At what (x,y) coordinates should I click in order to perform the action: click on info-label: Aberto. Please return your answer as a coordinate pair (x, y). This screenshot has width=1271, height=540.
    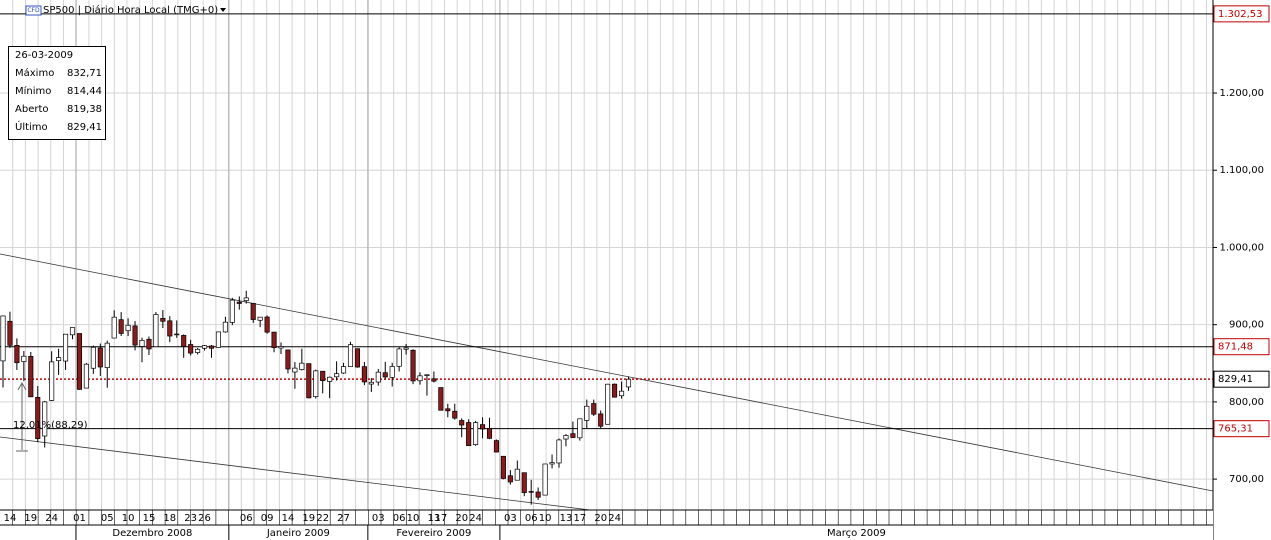
    Looking at the image, I should click on (32, 109).